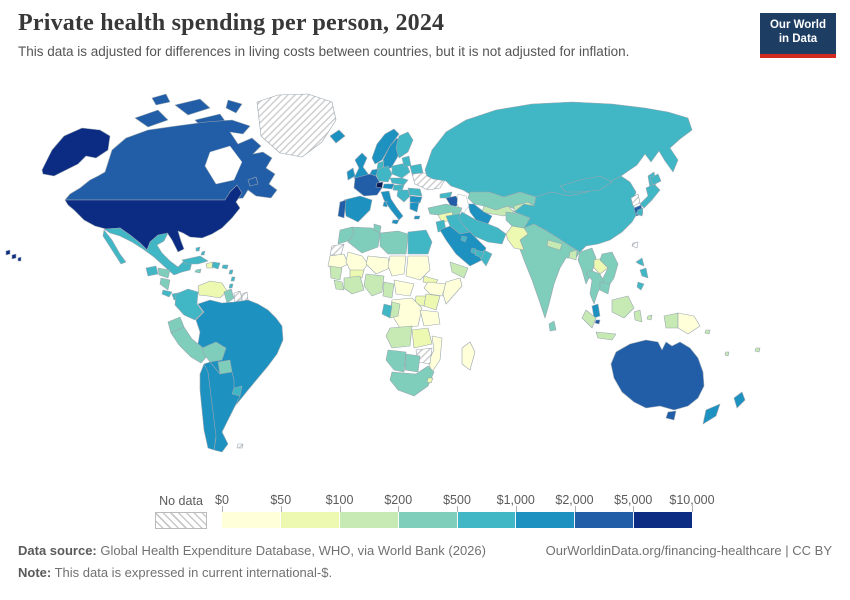 The height and width of the screenshot is (600, 850). I want to click on country-yemen, so click(459, 270).